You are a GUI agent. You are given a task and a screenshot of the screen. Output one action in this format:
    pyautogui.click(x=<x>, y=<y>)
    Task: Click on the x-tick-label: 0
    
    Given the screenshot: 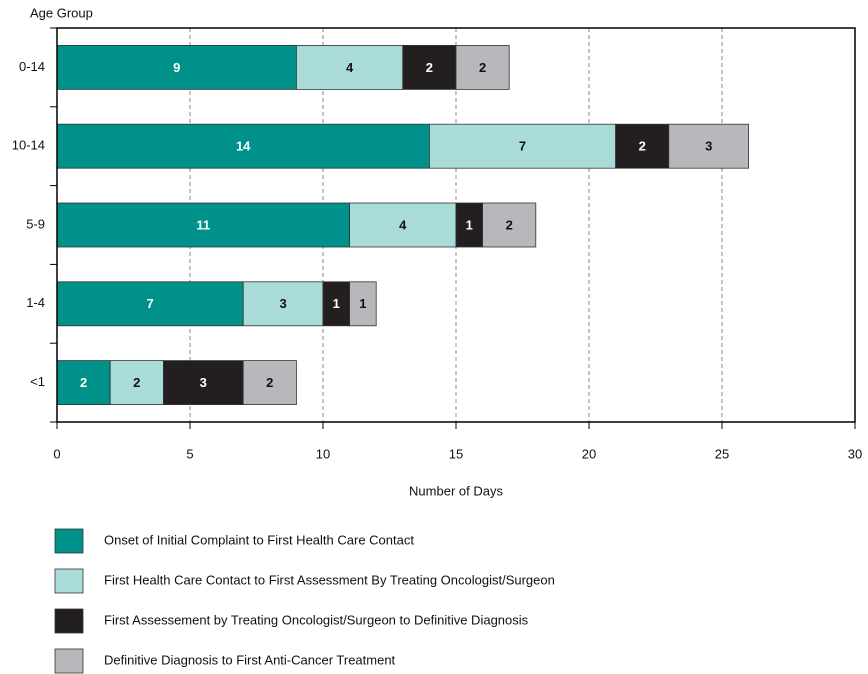 What is the action you would take?
    pyautogui.click(x=56, y=453)
    